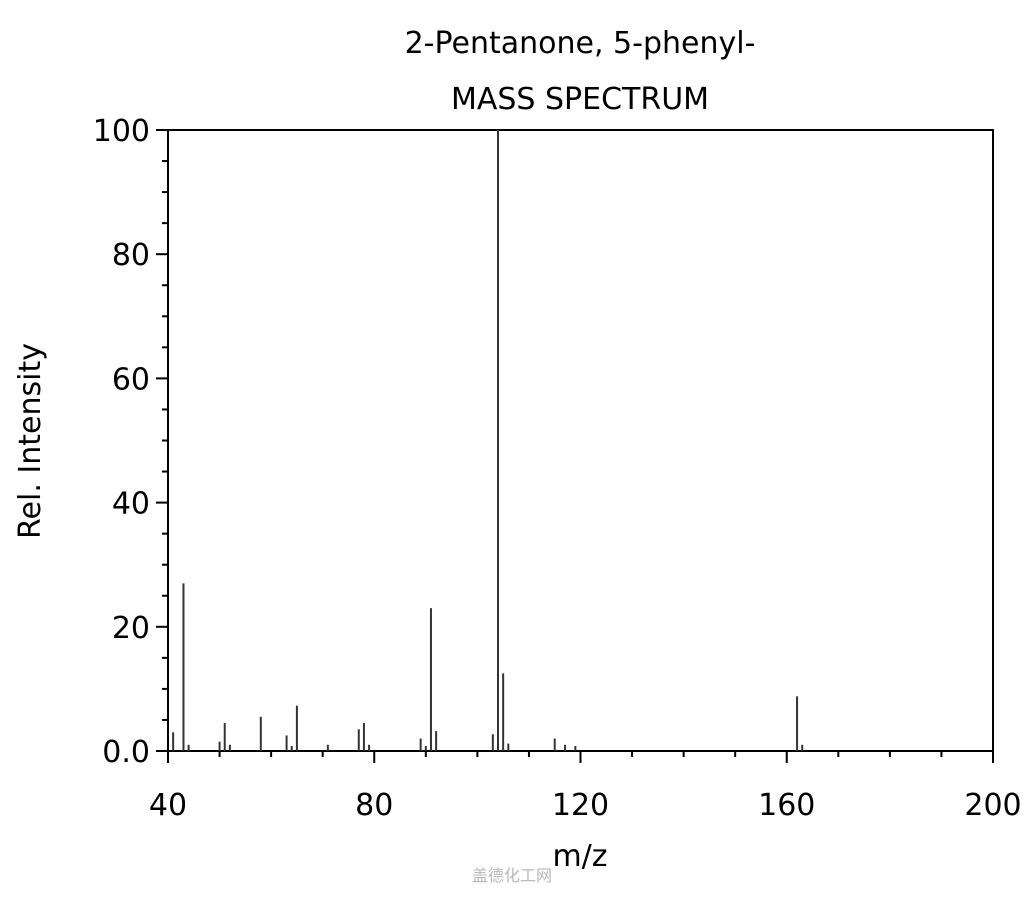 Image resolution: width=1024 pixels, height=900 pixels. I want to click on x-tick-label: 200, so click(992, 805).